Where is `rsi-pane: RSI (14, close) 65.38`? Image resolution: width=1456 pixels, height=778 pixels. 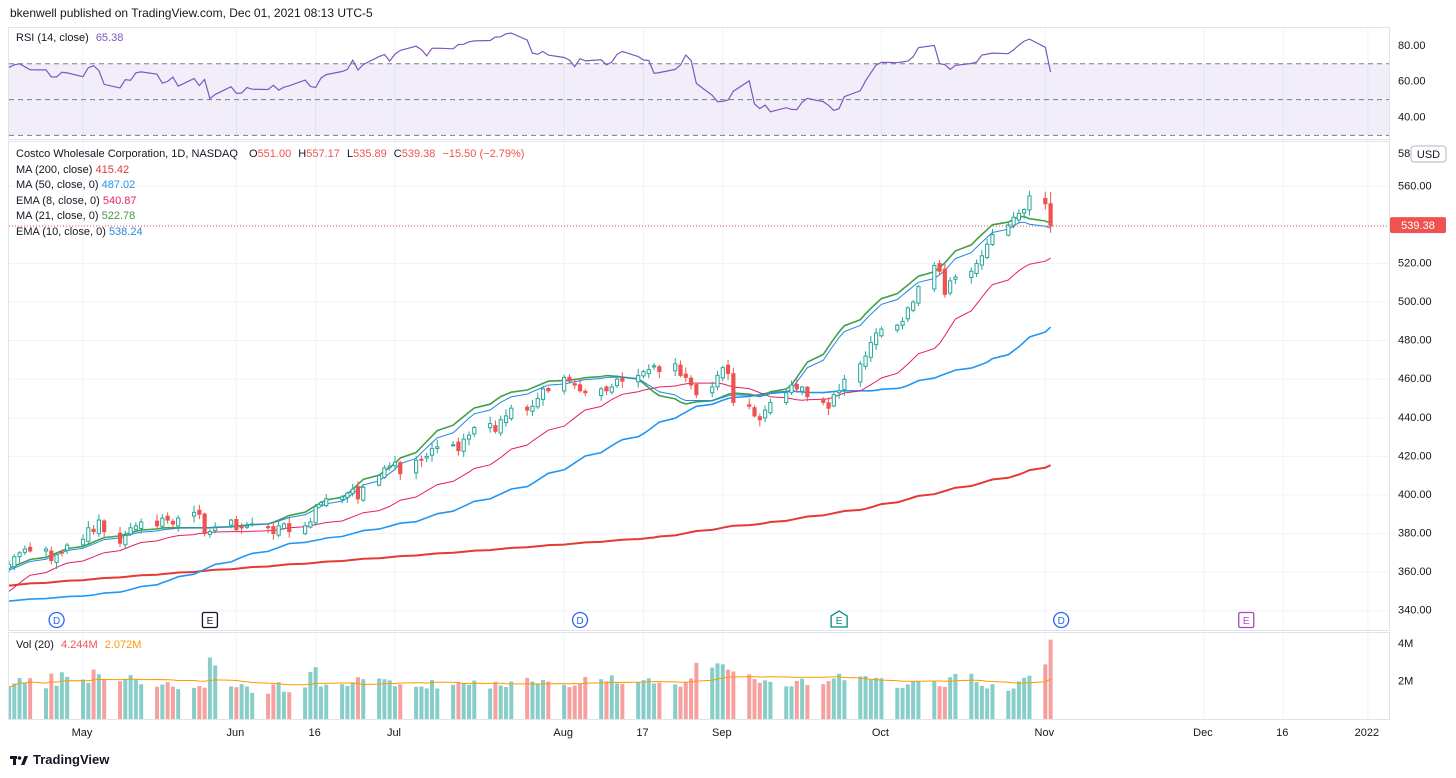
rsi-pane: RSI (14, close) 65.38 is located at coordinates (699, 83).